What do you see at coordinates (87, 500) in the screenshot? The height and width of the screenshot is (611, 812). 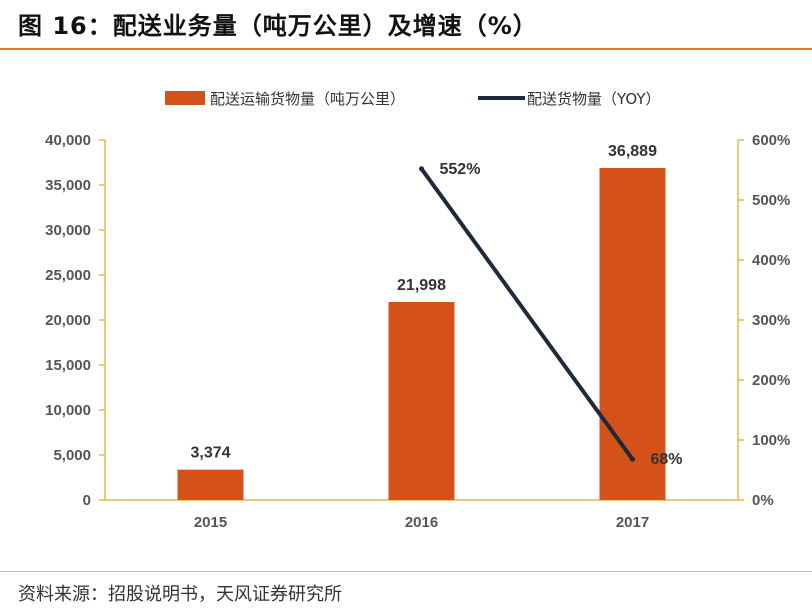 I see `left-tick-label: 0` at bounding box center [87, 500].